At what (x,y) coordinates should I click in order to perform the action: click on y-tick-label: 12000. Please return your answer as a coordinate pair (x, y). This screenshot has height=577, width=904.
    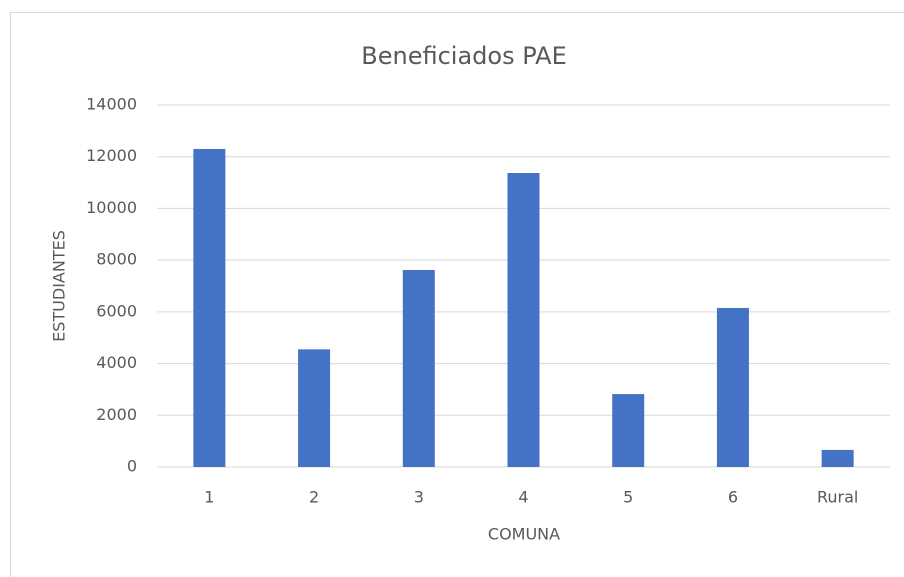
    Looking at the image, I should click on (111, 155).